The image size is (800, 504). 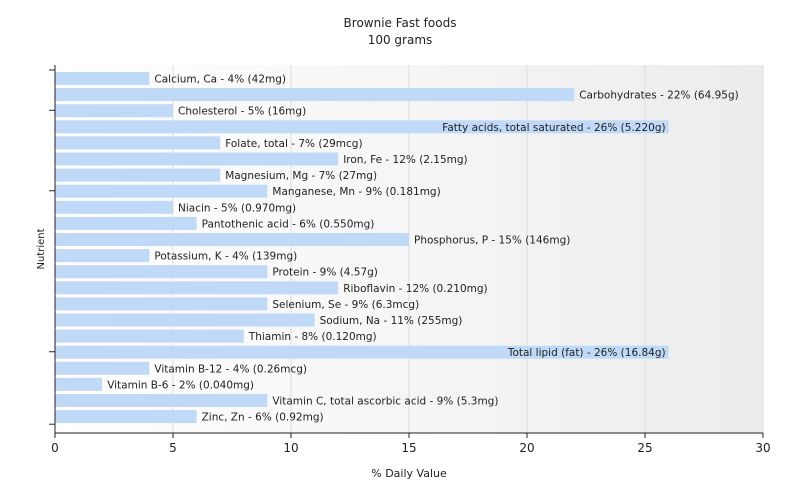 I want to click on data-label: Niacin - 5% (0.970mg), so click(x=237, y=208).